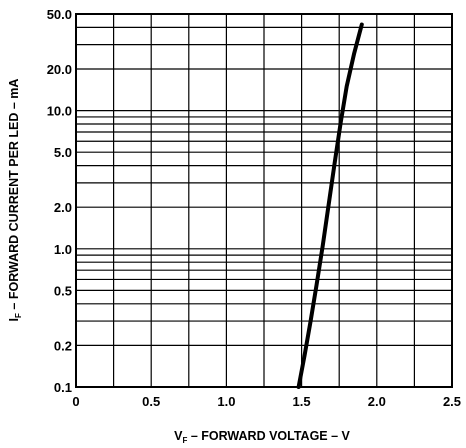 Image resolution: width=466 pixels, height=448 pixels. I want to click on y-tick-label: 0.2, so click(63, 345).